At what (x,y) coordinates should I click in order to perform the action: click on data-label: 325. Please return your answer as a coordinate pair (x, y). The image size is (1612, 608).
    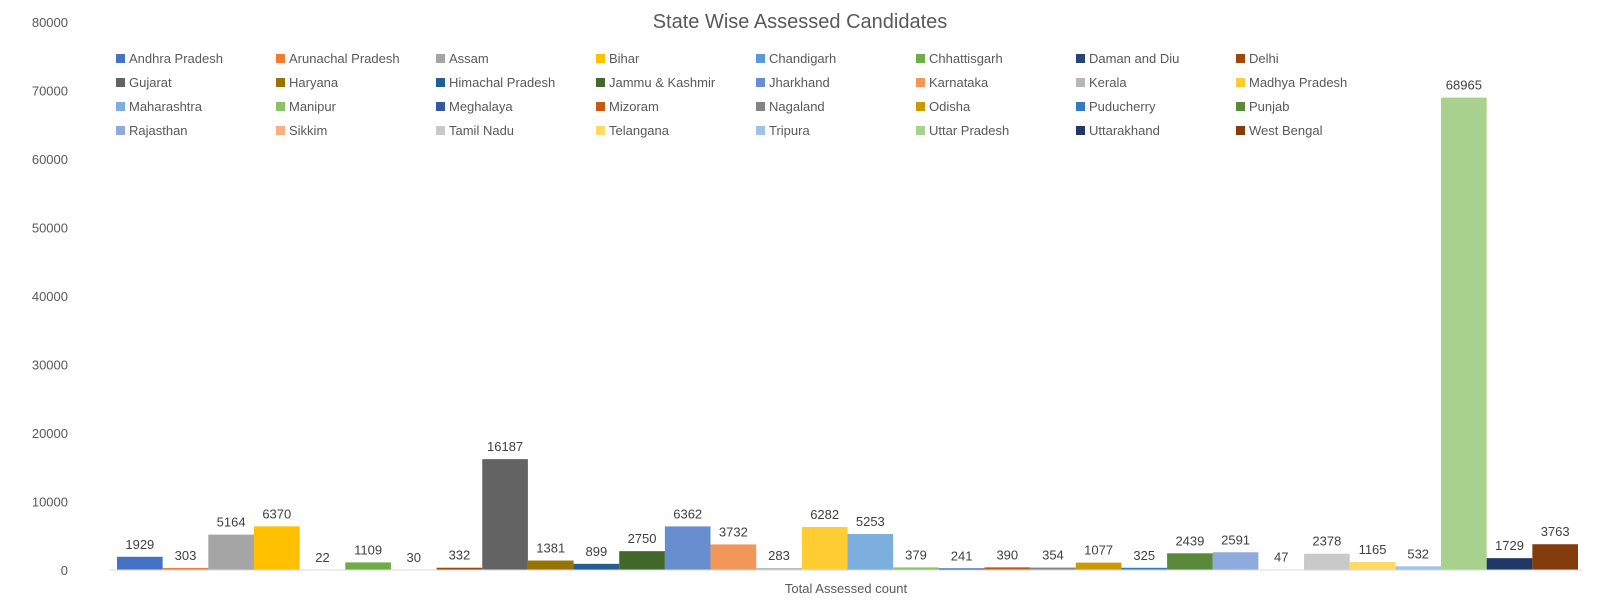
    Looking at the image, I should click on (1144, 555).